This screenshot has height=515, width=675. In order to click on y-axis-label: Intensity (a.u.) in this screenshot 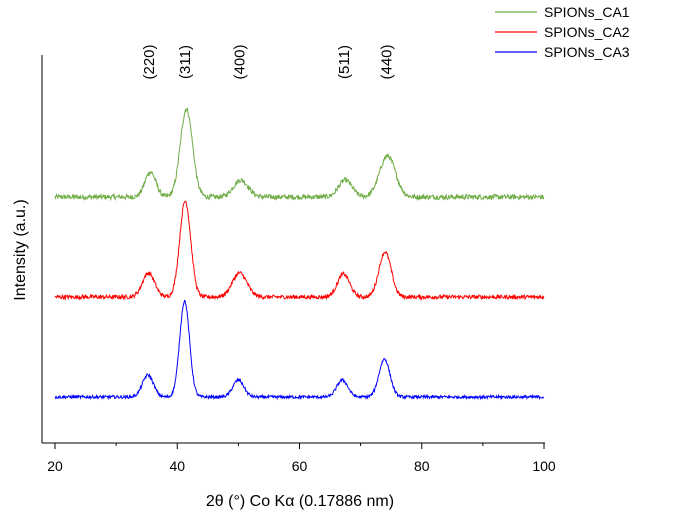, I will do `click(20, 249)`.